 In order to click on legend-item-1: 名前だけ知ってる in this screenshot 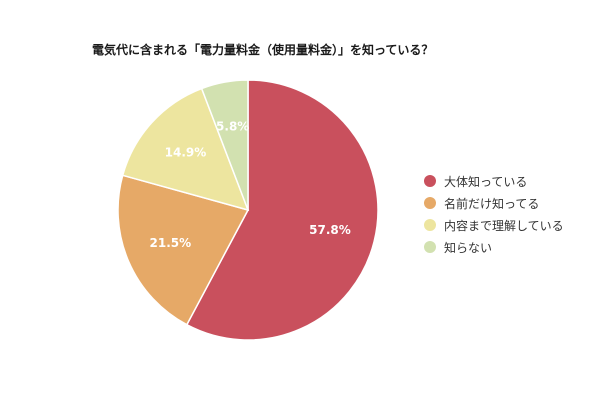, I will do `click(494, 203)`.